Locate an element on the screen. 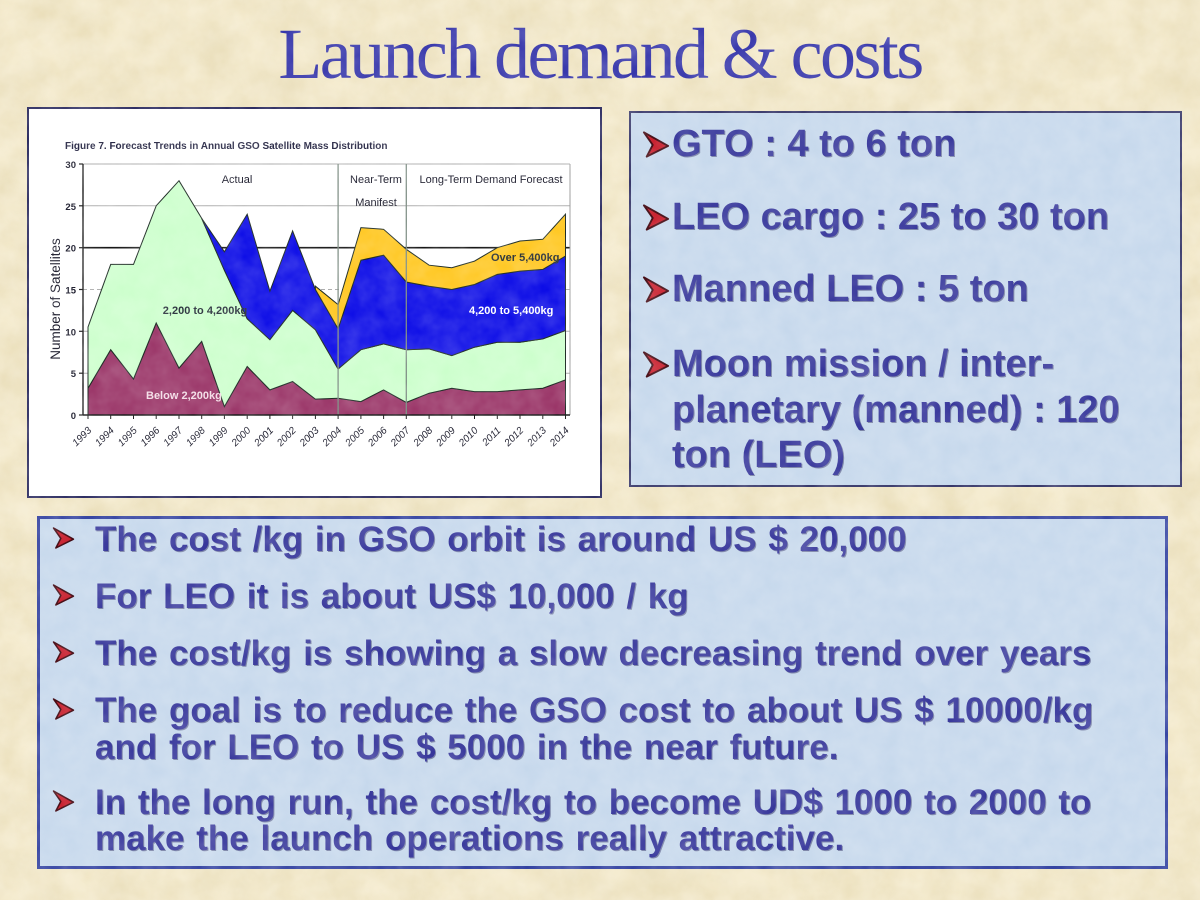  svg-text: Actual is located at coordinates (237, 180).